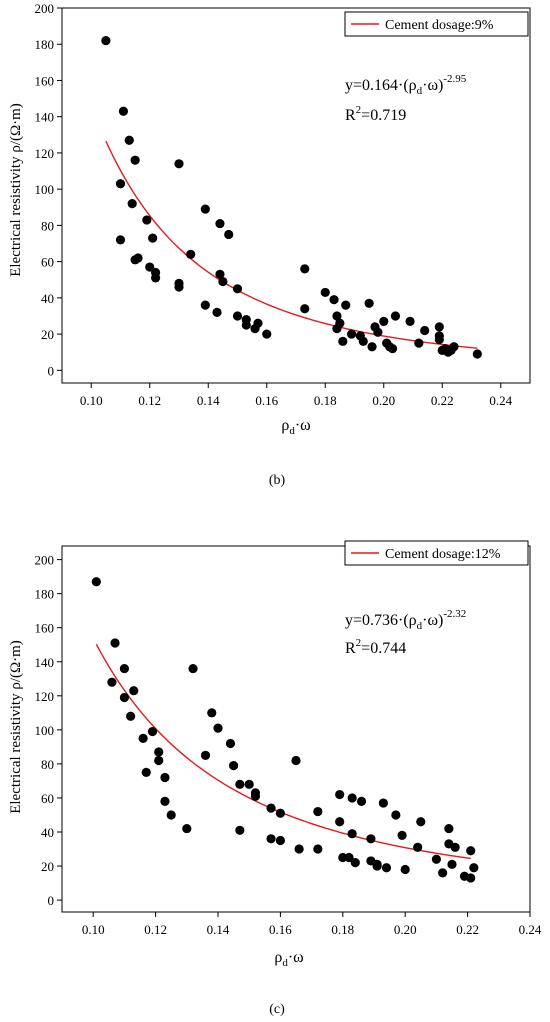 The width and height of the screenshot is (550, 1022). What do you see at coordinates (383, 400) in the screenshot?
I see `x-tick-label: 0.20` at bounding box center [383, 400].